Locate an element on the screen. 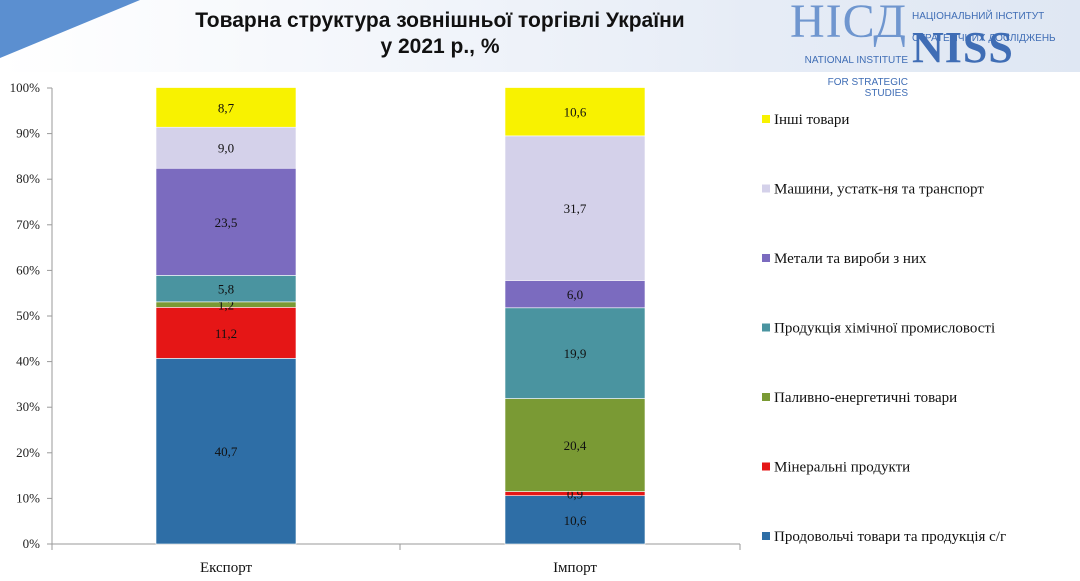 The height and width of the screenshot is (581, 1080). x-category-label: Імпорт is located at coordinates (575, 568).